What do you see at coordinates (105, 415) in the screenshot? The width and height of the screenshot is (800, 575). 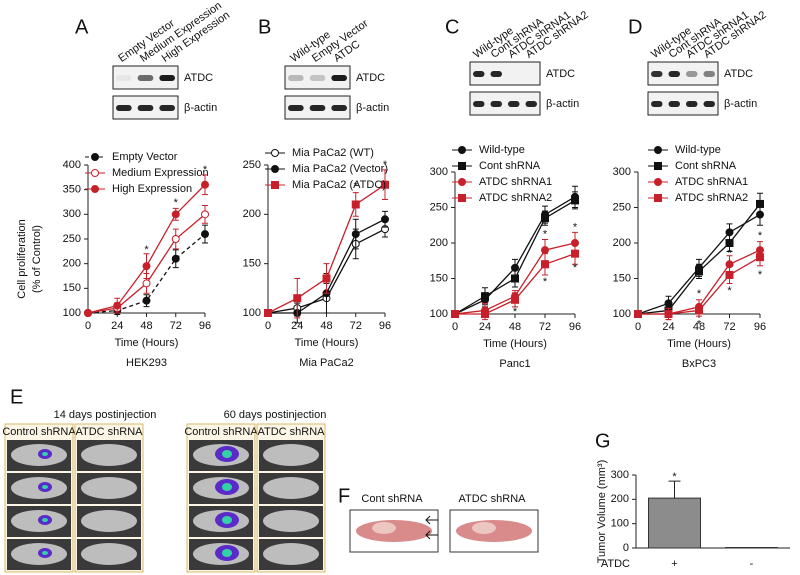 I see `imaging-header: 14 days postinjection` at bounding box center [105, 415].